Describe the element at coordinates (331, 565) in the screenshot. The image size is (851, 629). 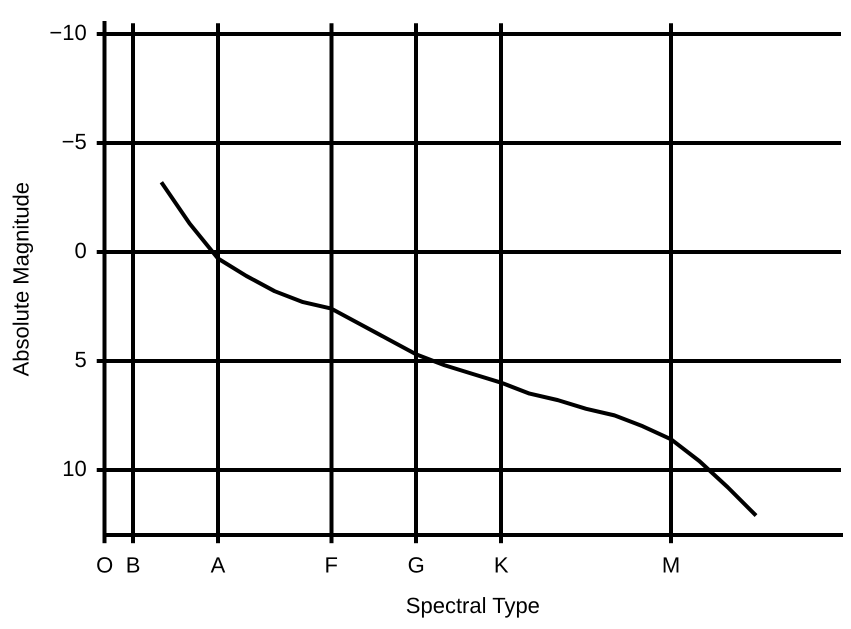
I see `x-tick-label: F` at that location.